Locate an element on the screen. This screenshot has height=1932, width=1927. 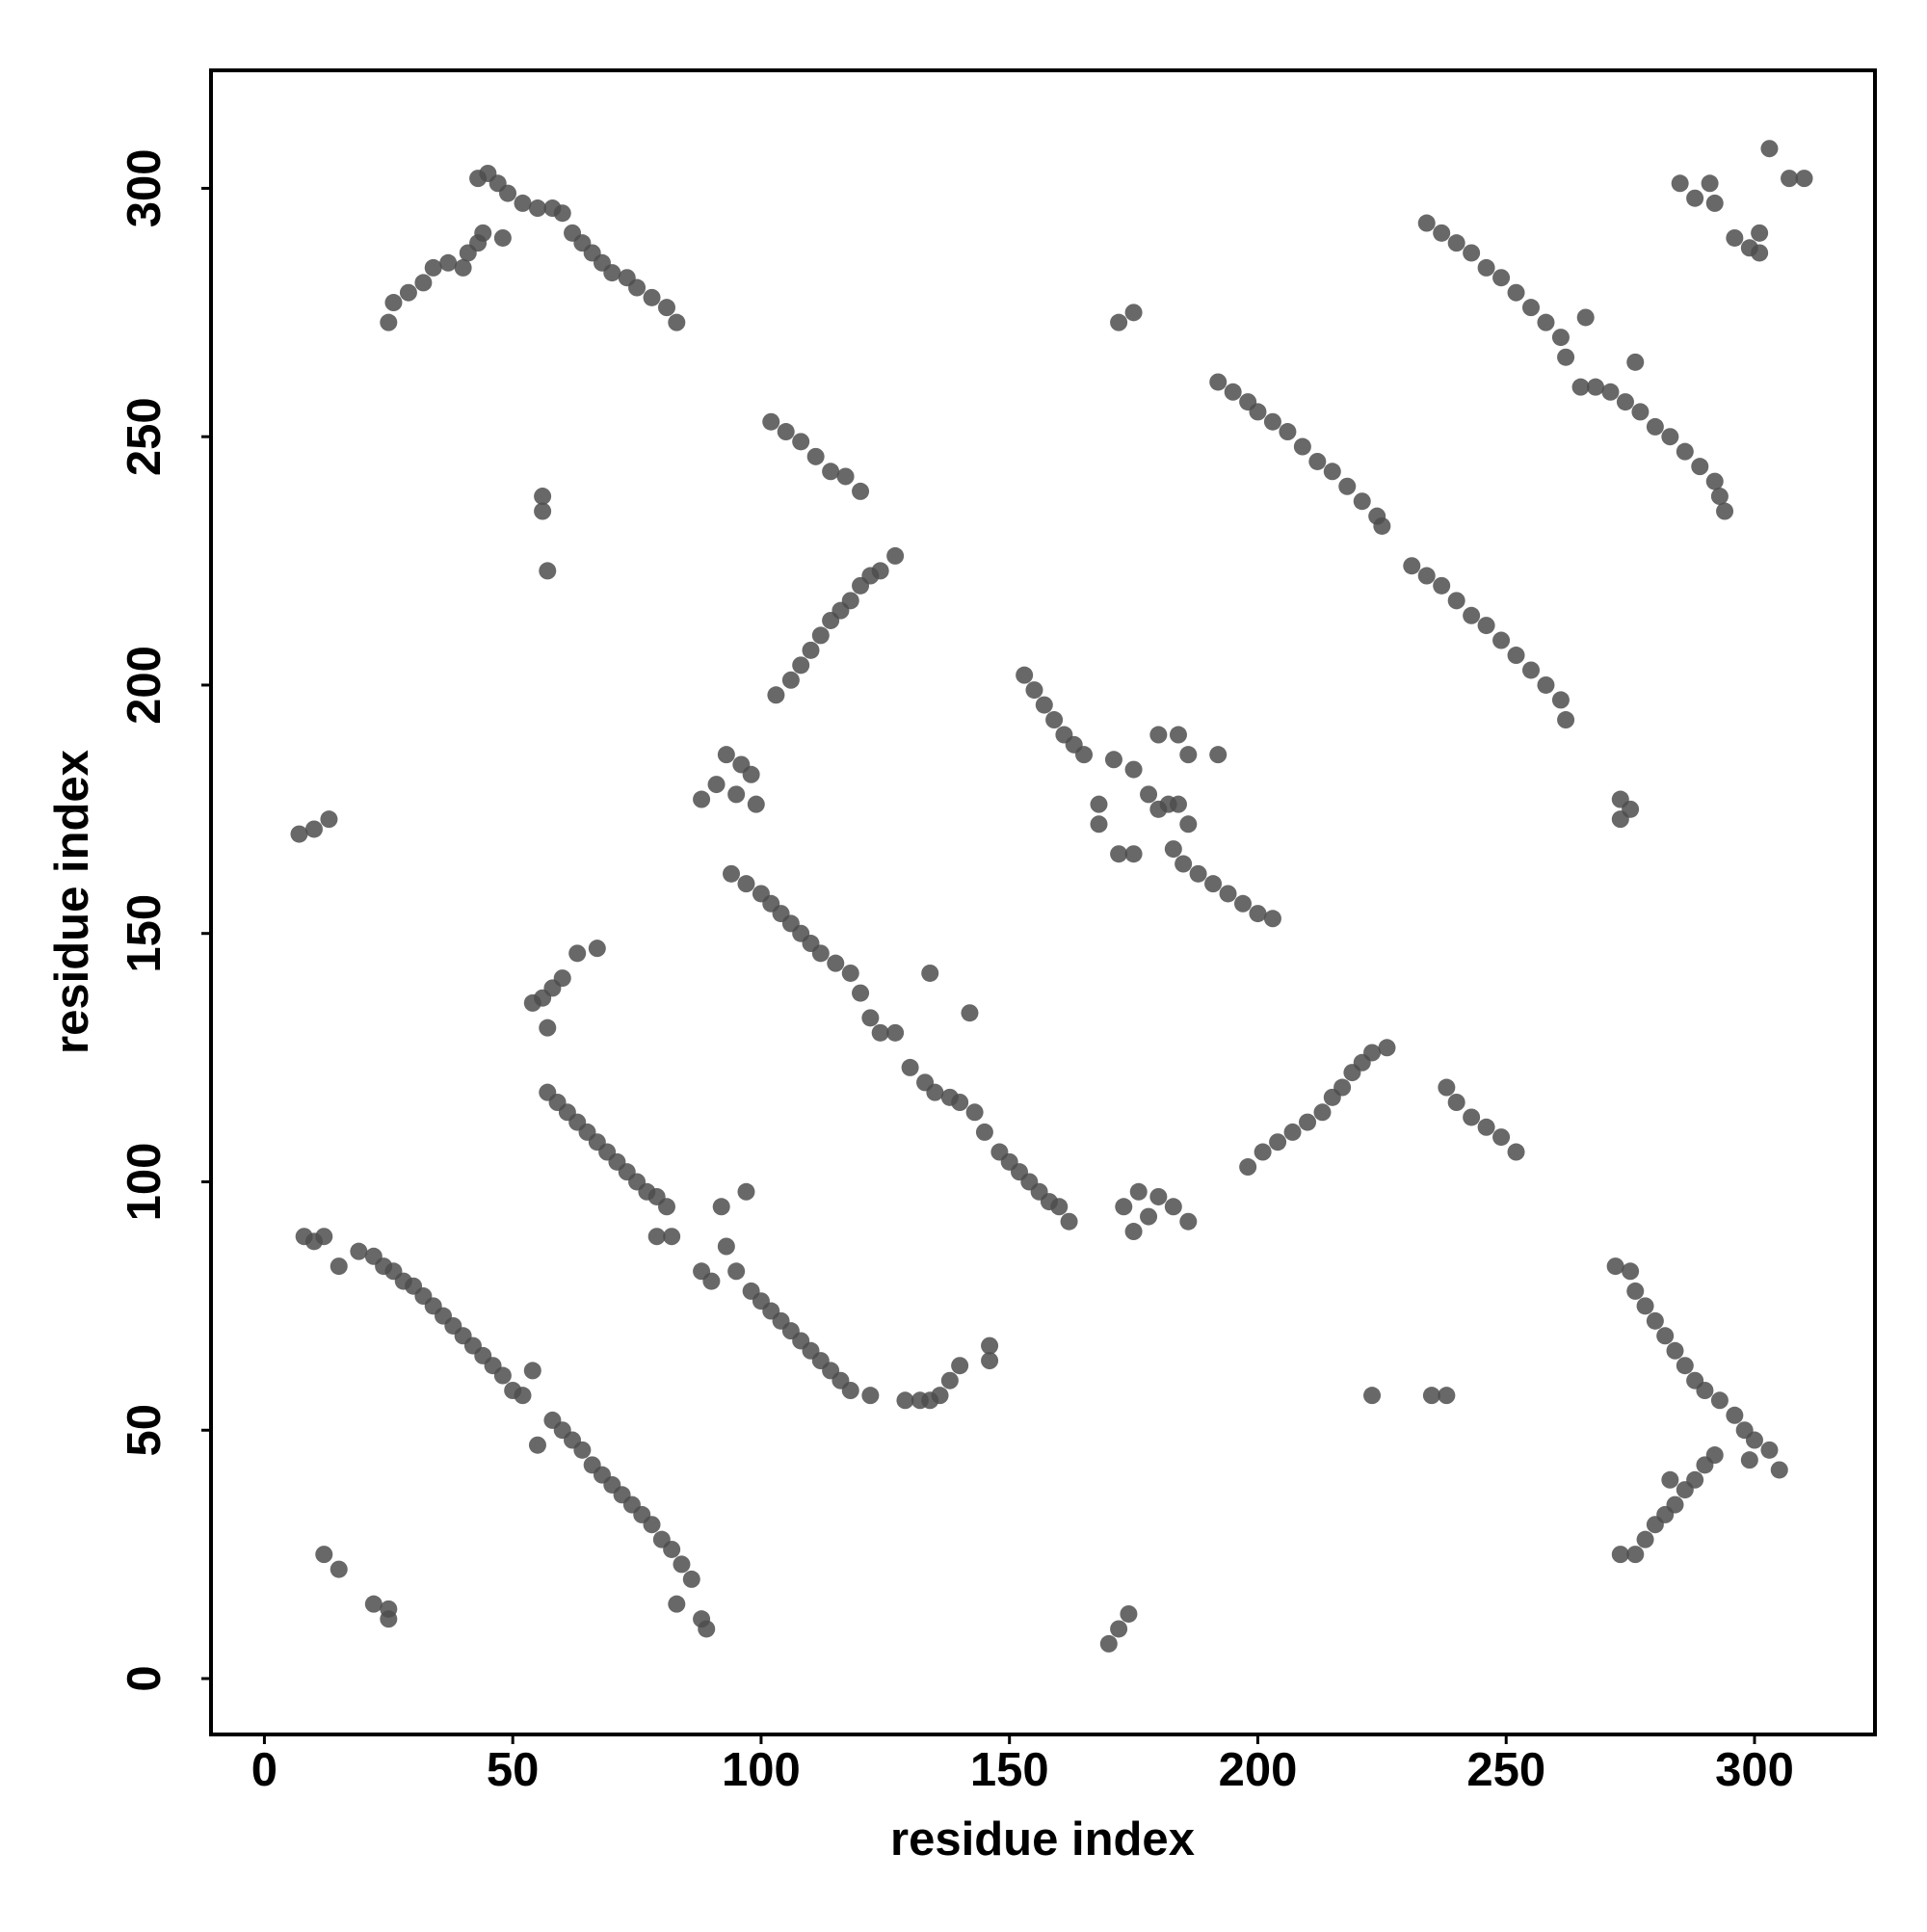
x-tick-label: 50 is located at coordinates (513, 1770).